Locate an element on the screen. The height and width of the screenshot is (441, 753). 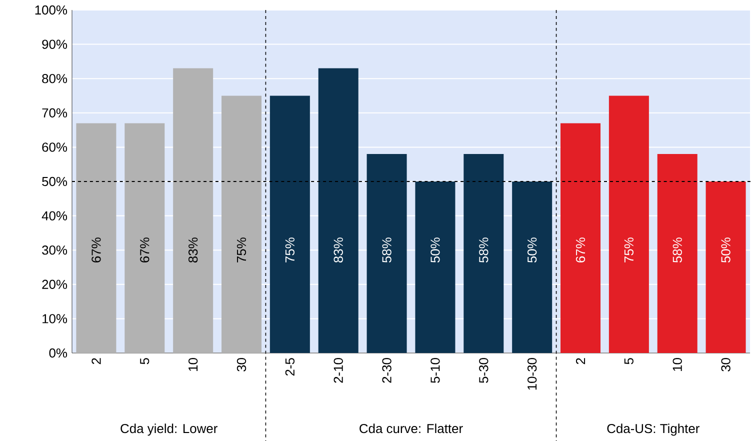
y-tick-label: 20% is located at coordinates (55, 284).